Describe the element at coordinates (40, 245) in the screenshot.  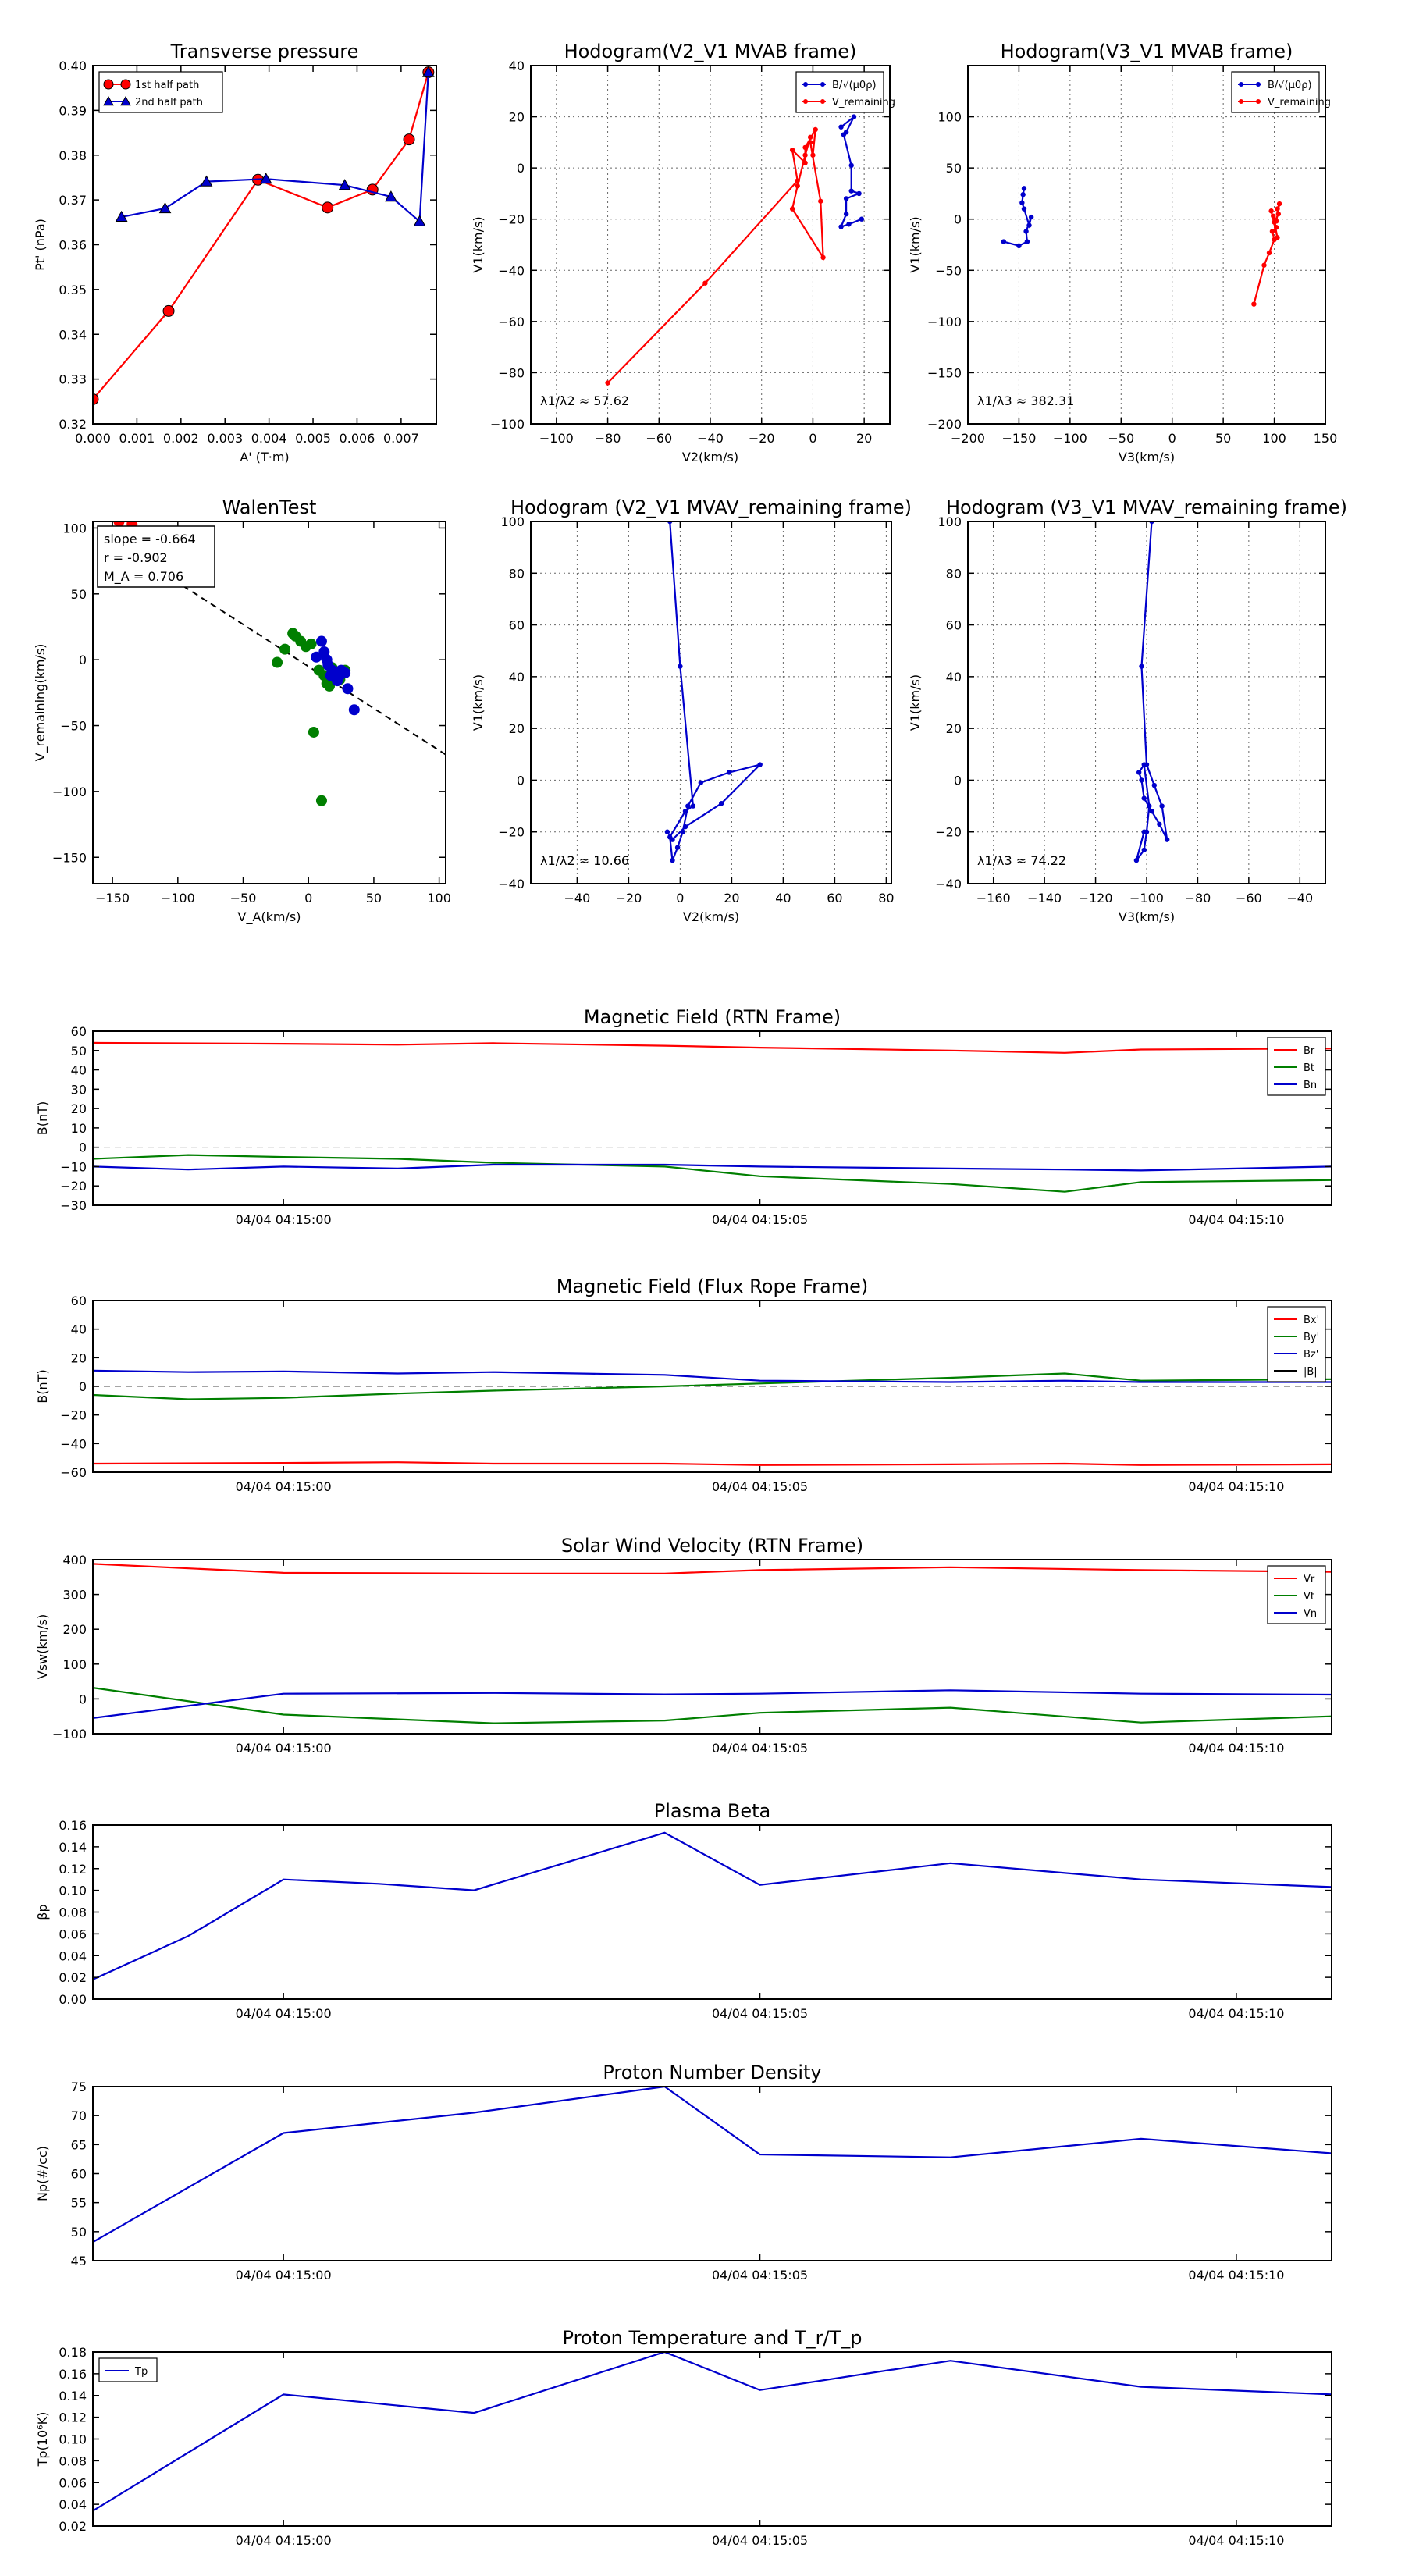
I see `y-axis-label: Pt' (nPa)` at that location.